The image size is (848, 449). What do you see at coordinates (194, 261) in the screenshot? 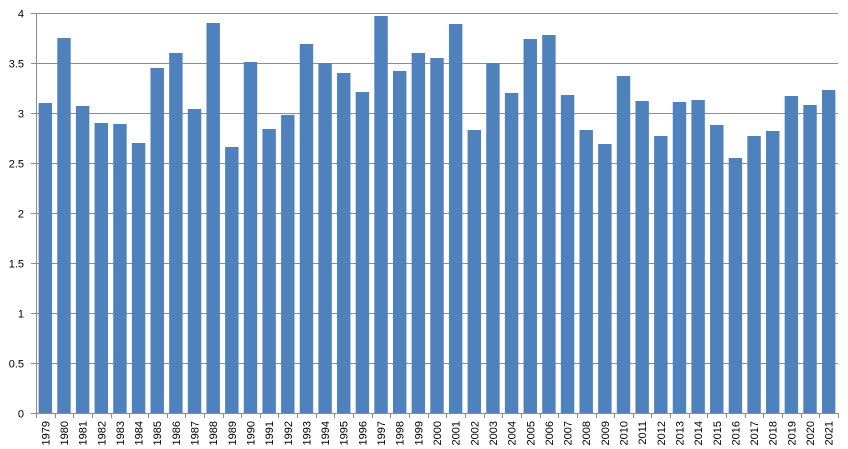
I see `bar-1987` at bounding box center [194, 261].